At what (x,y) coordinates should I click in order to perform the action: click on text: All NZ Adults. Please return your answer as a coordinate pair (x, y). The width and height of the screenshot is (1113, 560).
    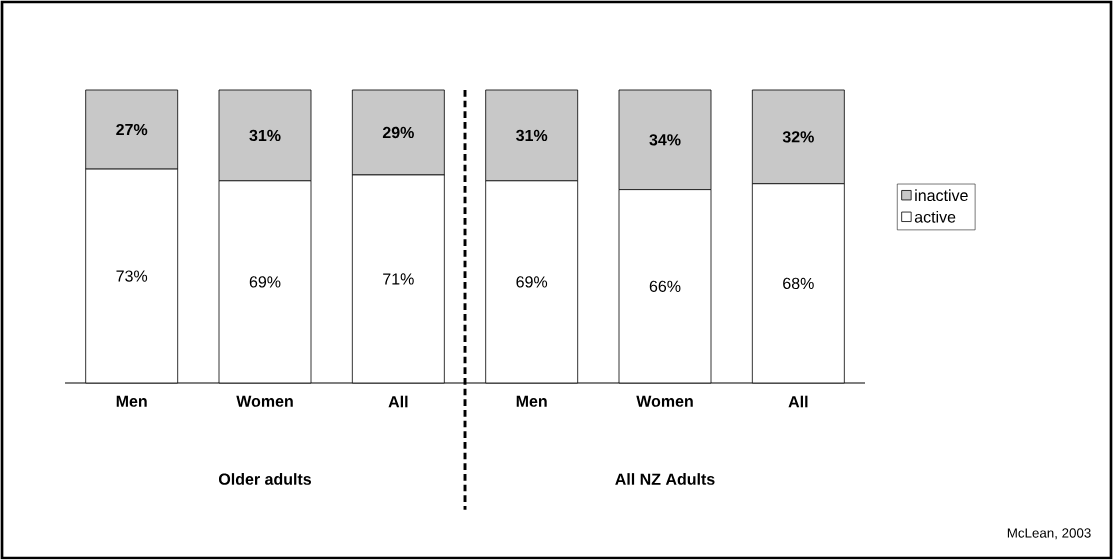
    Looking at the image, I should click on (665, 479).